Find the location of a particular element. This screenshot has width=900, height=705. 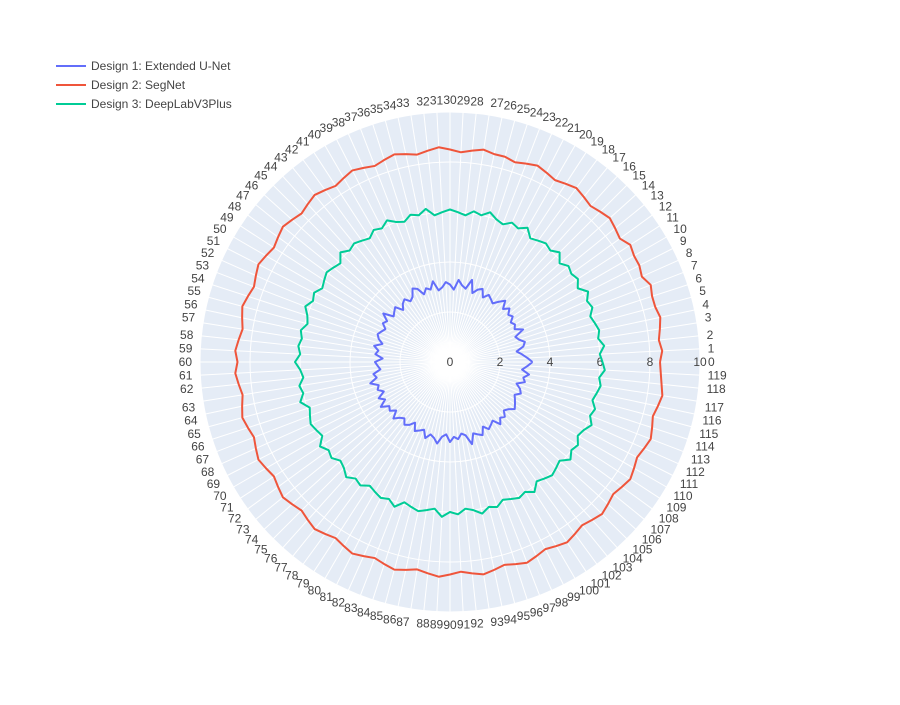

angular-tick-label: 105 is located at coordinates (642, 549).